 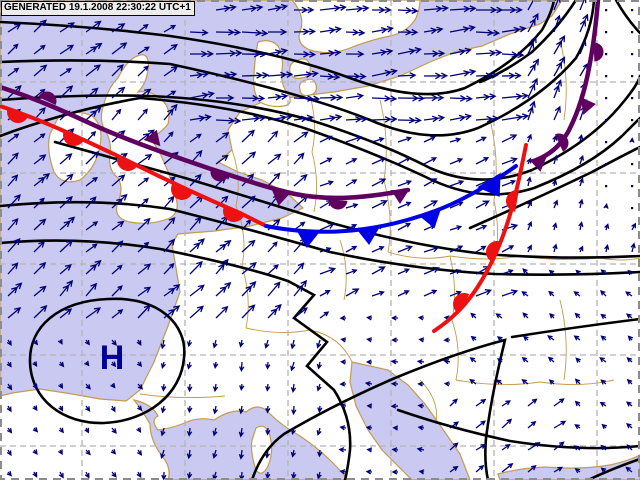 I want to click on high-pressure-label: H, so click(x=112, y=358).